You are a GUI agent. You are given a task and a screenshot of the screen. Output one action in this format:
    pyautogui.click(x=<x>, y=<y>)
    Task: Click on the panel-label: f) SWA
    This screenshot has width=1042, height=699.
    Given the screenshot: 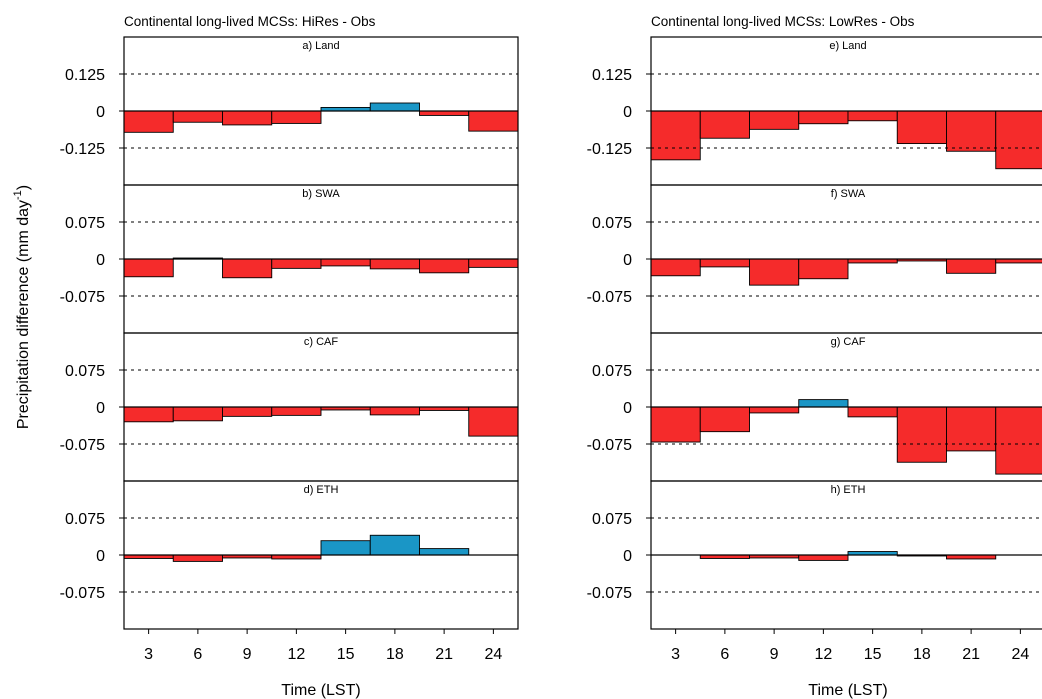 What is the action you would take?
    pyautogui.click(x=848, y=194)
    